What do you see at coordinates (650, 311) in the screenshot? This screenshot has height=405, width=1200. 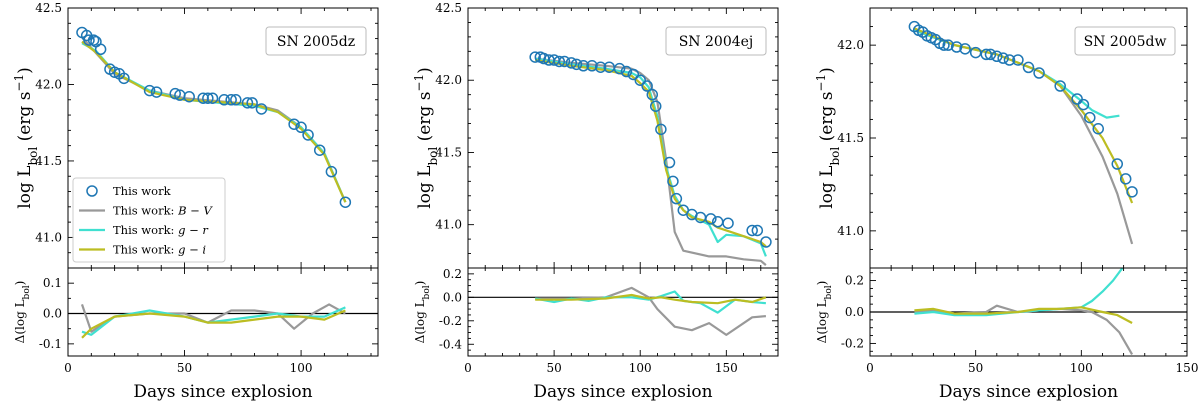 I see `residual-line-bv` at bounding box center [650, 311].